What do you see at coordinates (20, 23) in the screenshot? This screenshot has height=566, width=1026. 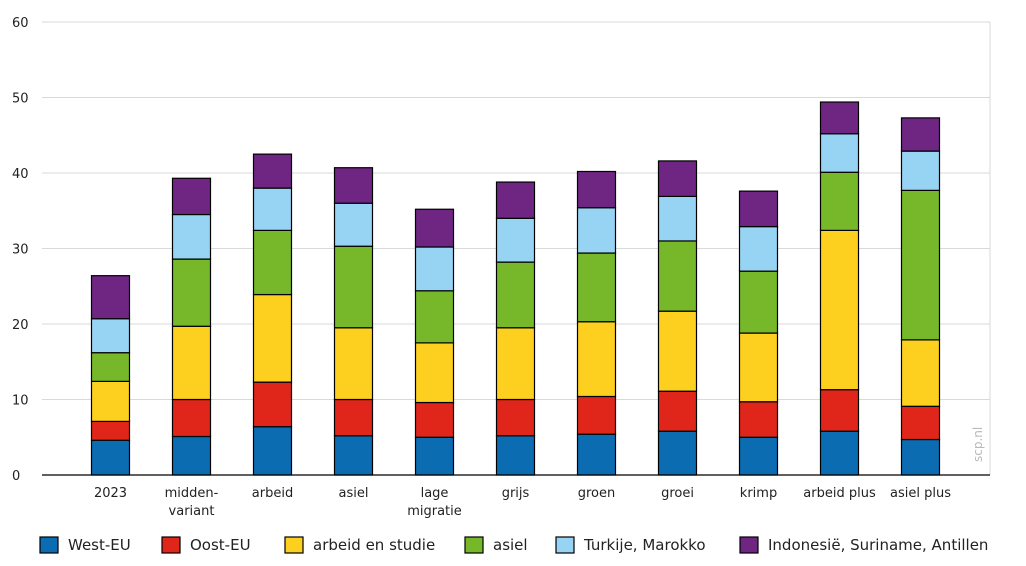 I see `y-tick-label: 60` at bounding box center [20, 23].